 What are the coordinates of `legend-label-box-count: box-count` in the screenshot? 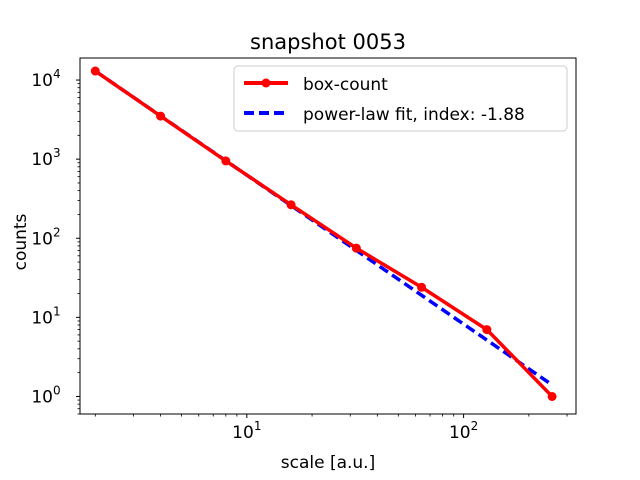 It's located at (345, 85).